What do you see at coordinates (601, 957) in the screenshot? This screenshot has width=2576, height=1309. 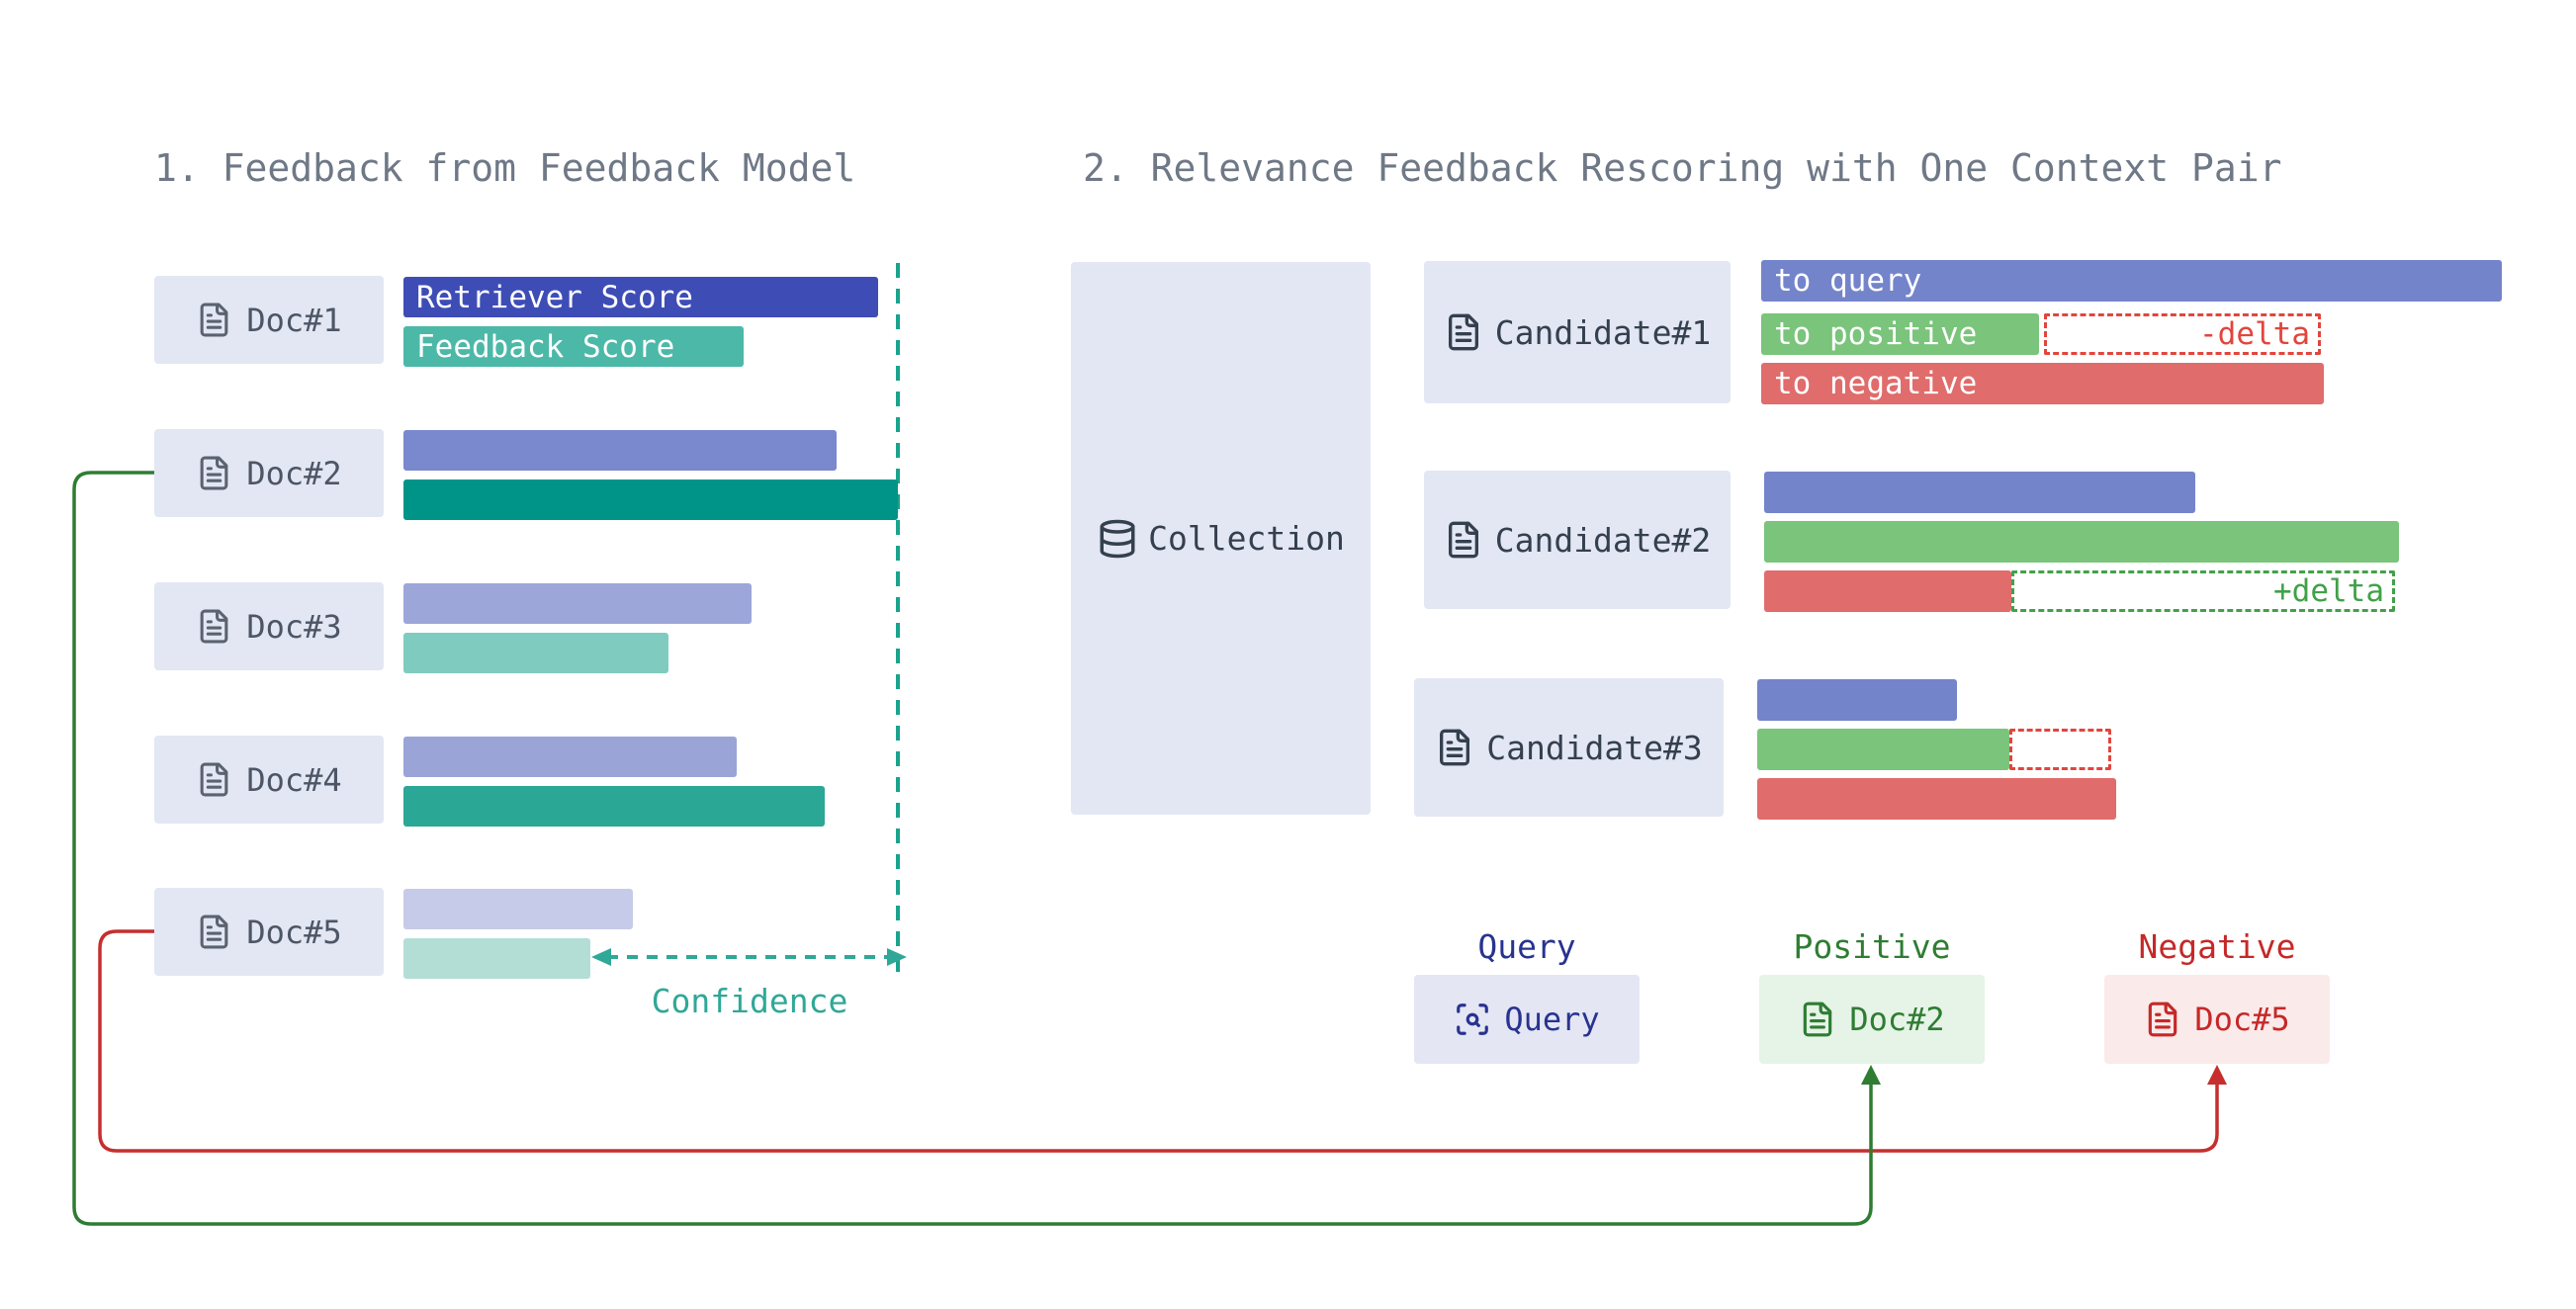 I see `confidence-arrowhead-left` at bounding box center [601, 957].